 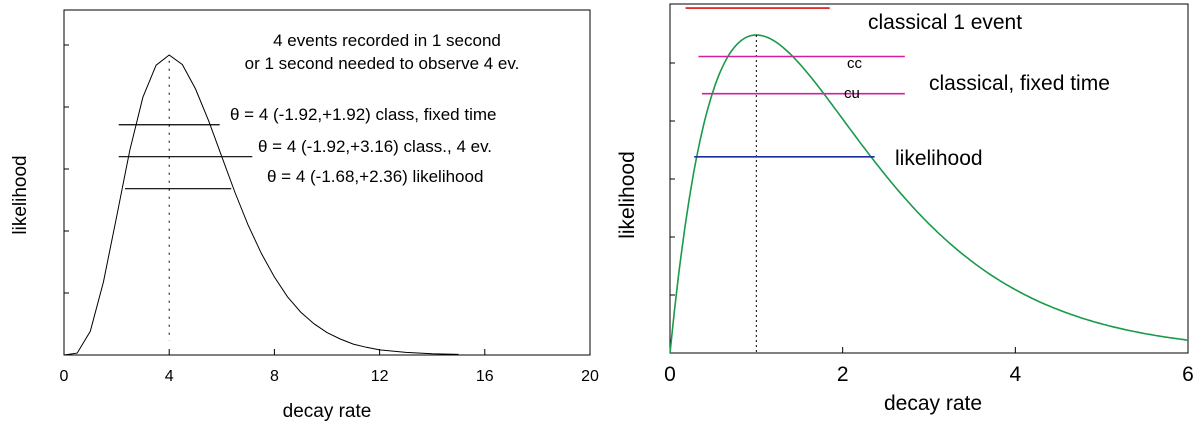 I want to click on right-annotation-classical-fixed-time: classical, fixed time, so click(x=1019, y=83).